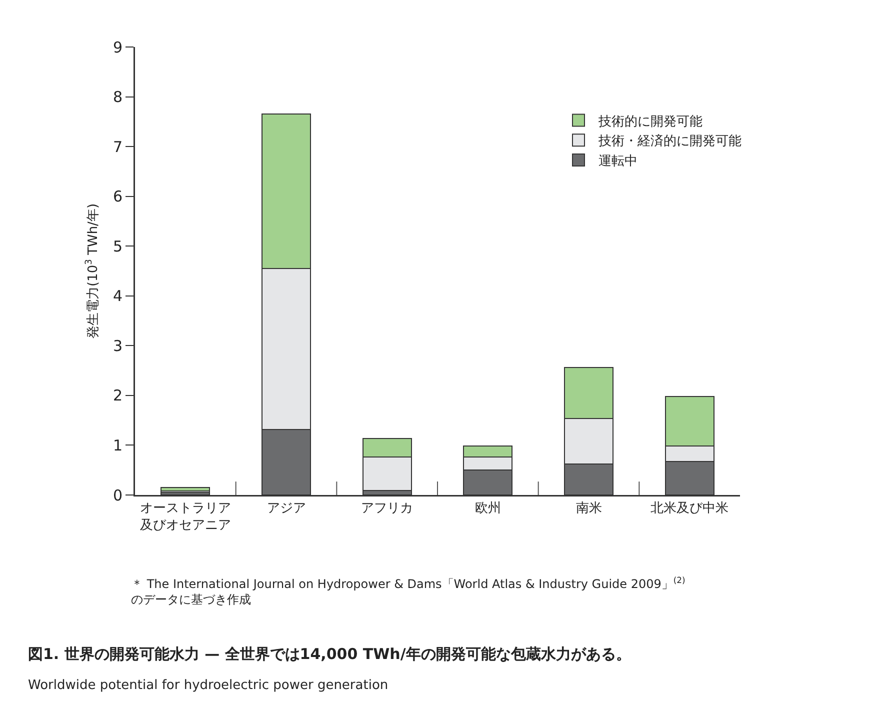 This screenshot has height=704, width=888. Describe the element at coordinates (589, 508) in the screenshot. I see `x-tick-label: 南米` at that location.